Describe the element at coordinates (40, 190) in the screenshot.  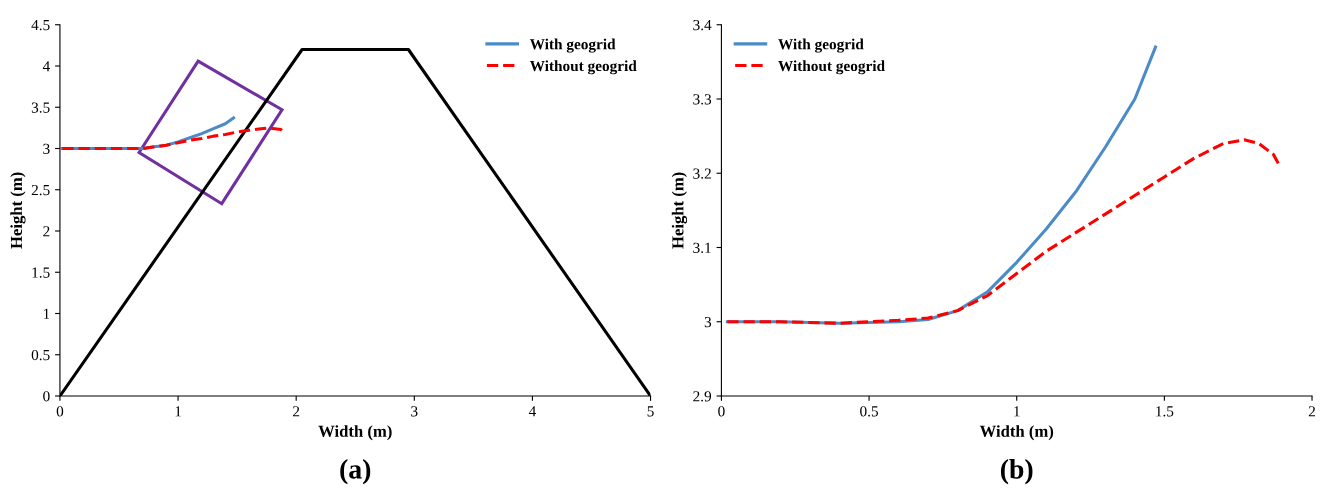
I see `y-tick-label: 2.5` at that location.